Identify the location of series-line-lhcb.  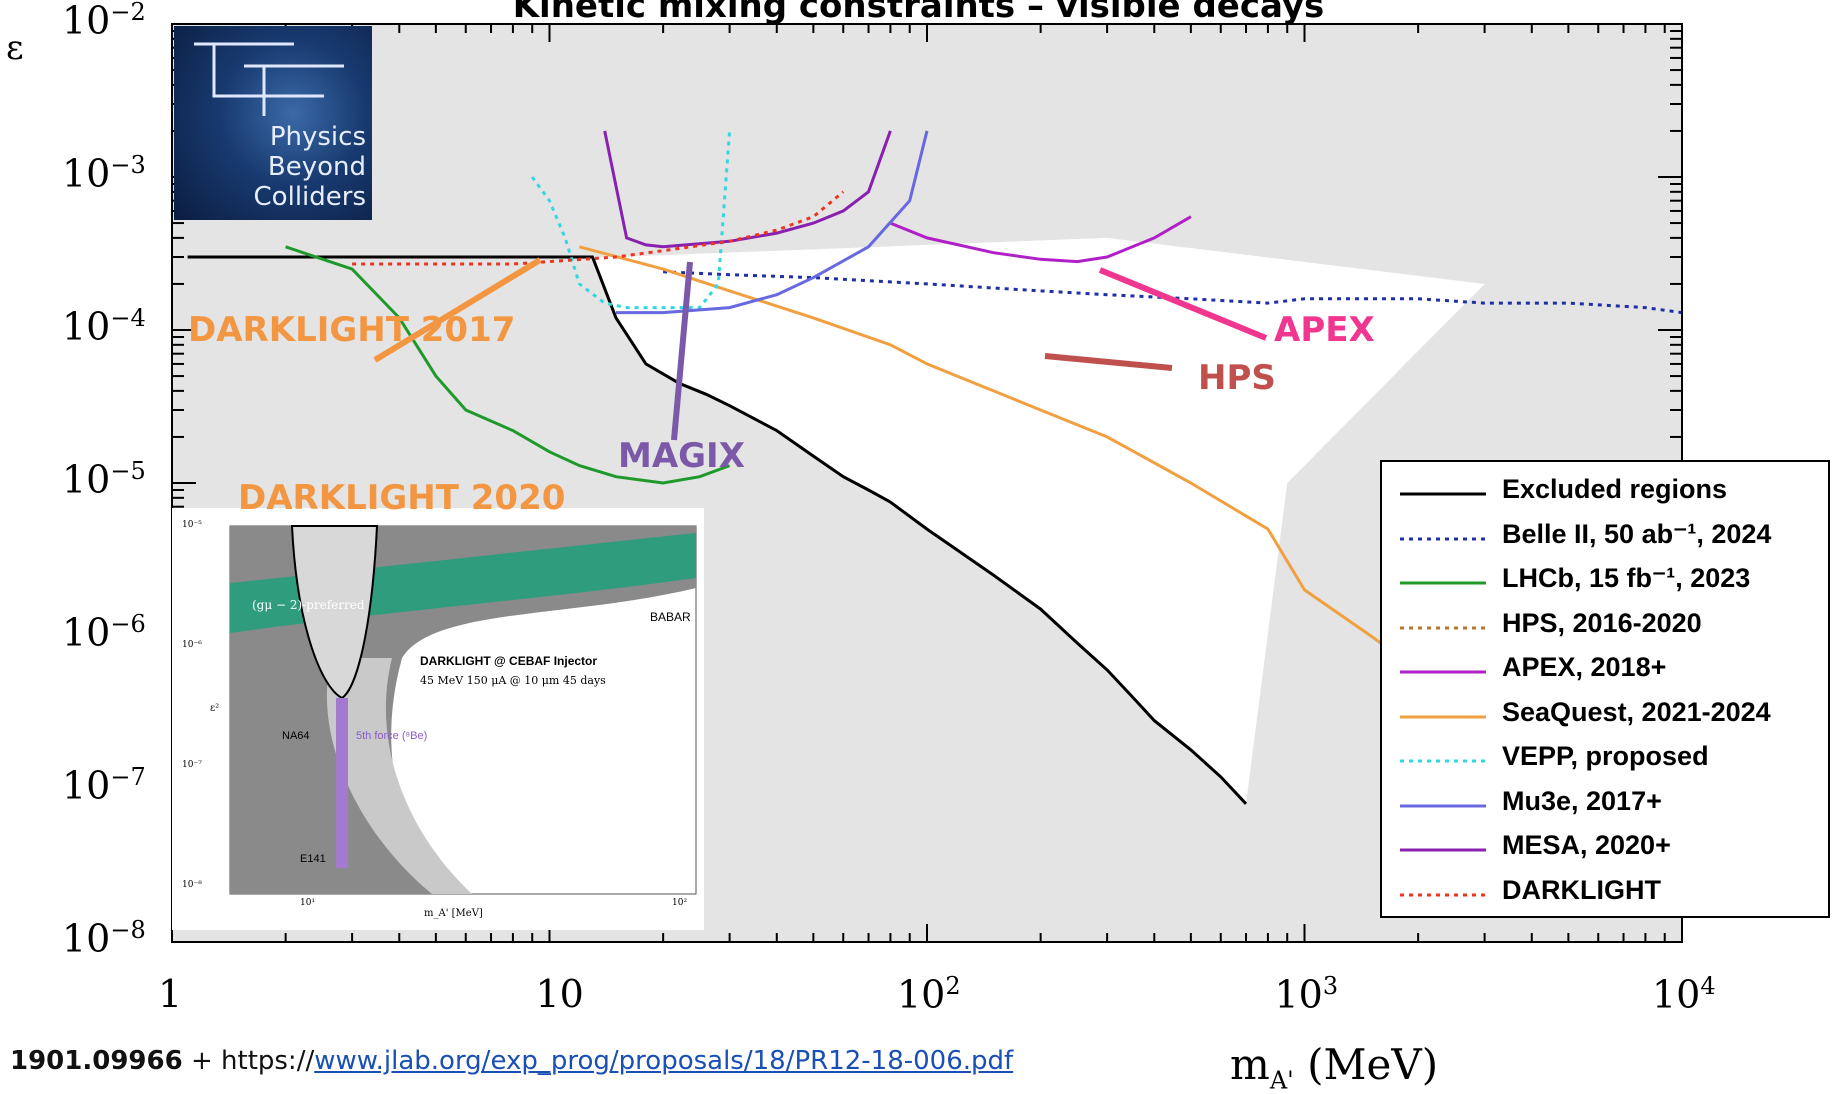
(508, 365).